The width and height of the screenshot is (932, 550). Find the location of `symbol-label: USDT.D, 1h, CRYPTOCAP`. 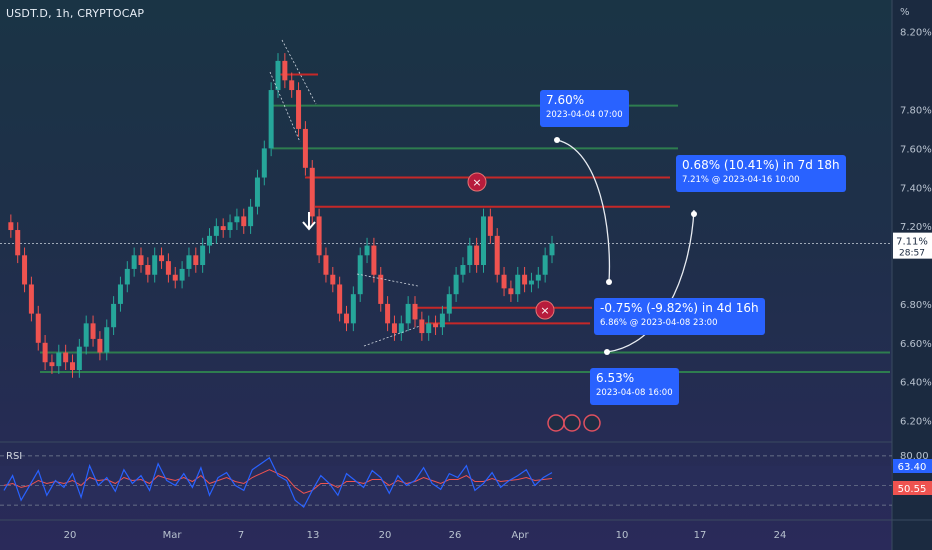

symbol-label: USDT.D, 1h, CRYPTOCAP is located at coordinates (75, 13).